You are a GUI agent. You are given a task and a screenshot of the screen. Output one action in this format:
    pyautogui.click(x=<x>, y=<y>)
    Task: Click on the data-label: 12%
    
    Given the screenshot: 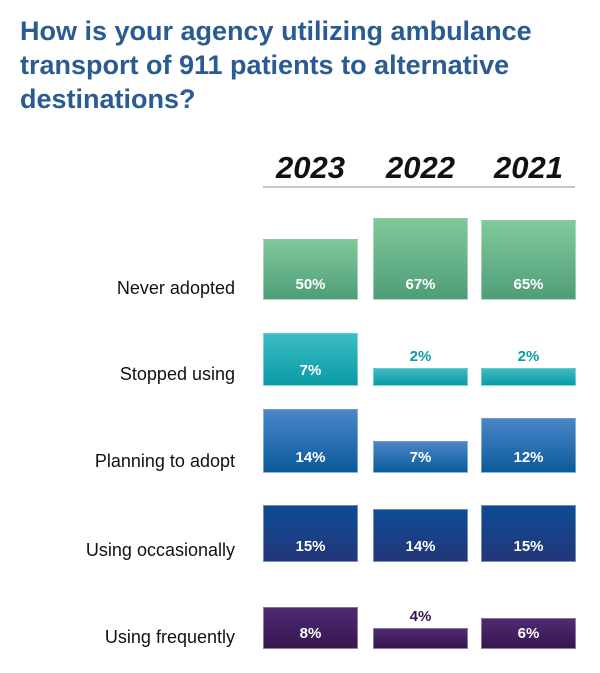 What is the action you would take?
    pyautogui.click(x=528, y=457)
    